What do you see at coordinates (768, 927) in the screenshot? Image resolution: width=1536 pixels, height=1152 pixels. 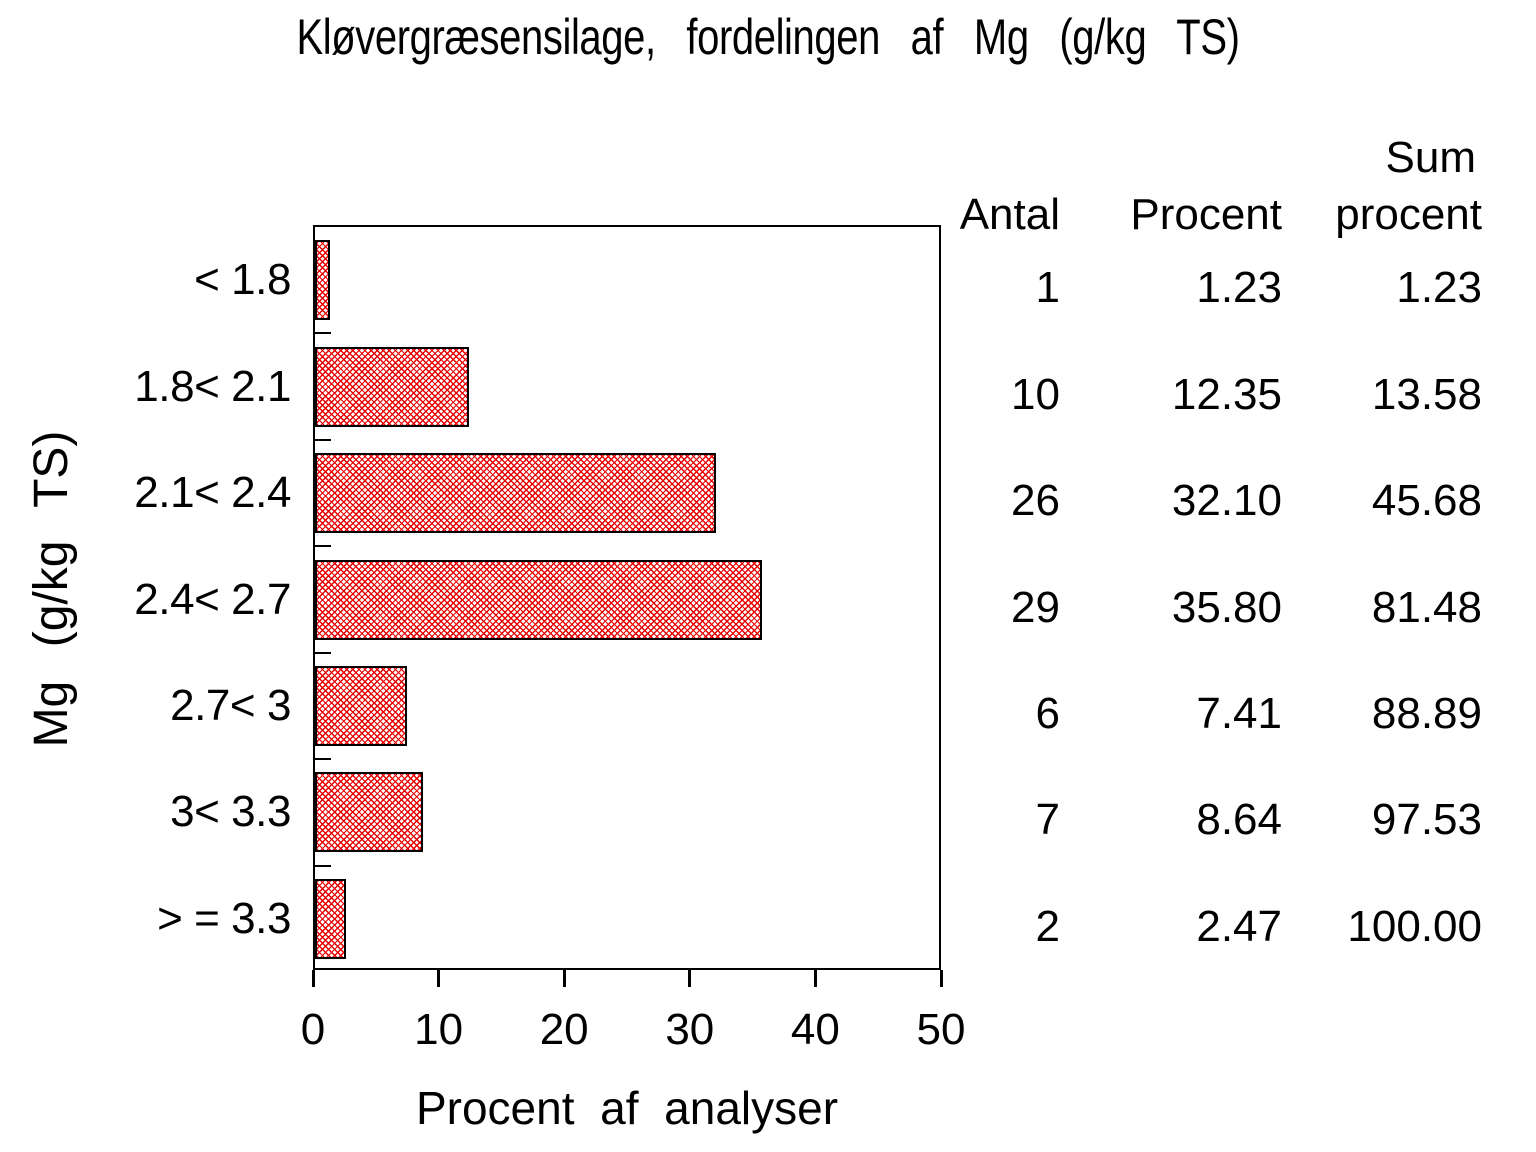 I see `table-row: 2 2.47 100.00` at bounding box center [768, 927].